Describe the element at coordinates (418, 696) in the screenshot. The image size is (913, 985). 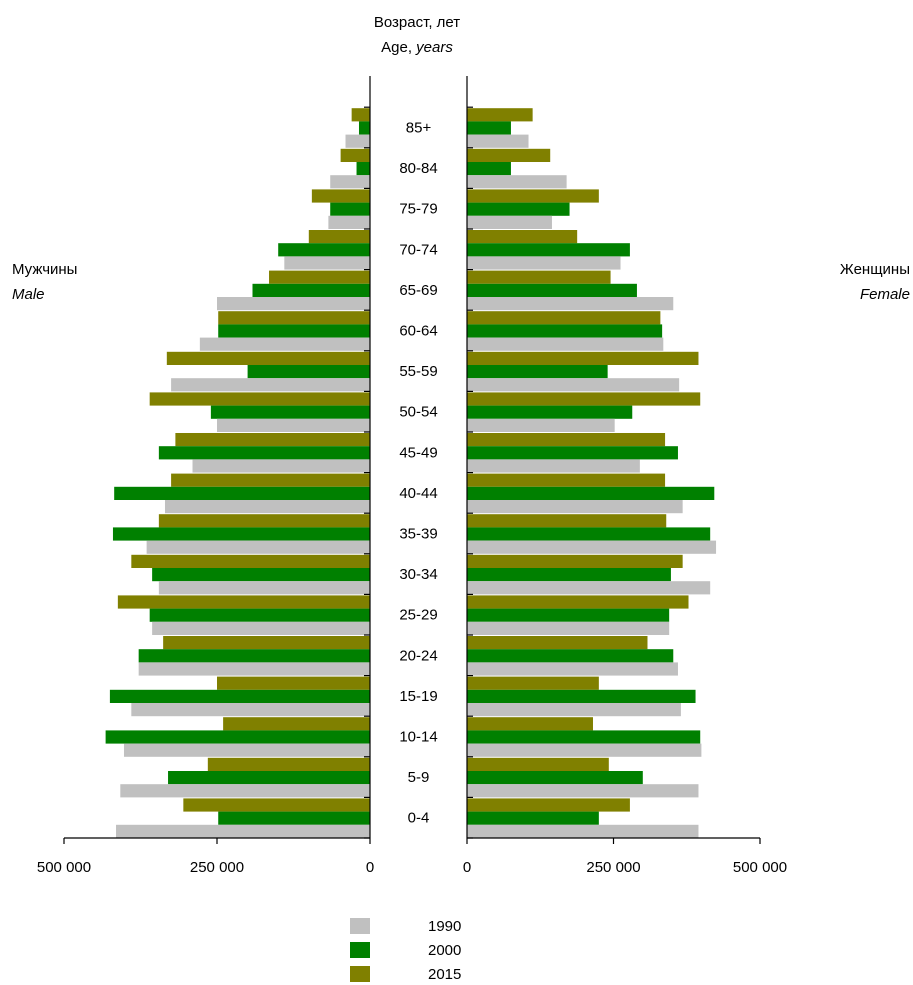
I see `age-group-label: 15-19` at that location.